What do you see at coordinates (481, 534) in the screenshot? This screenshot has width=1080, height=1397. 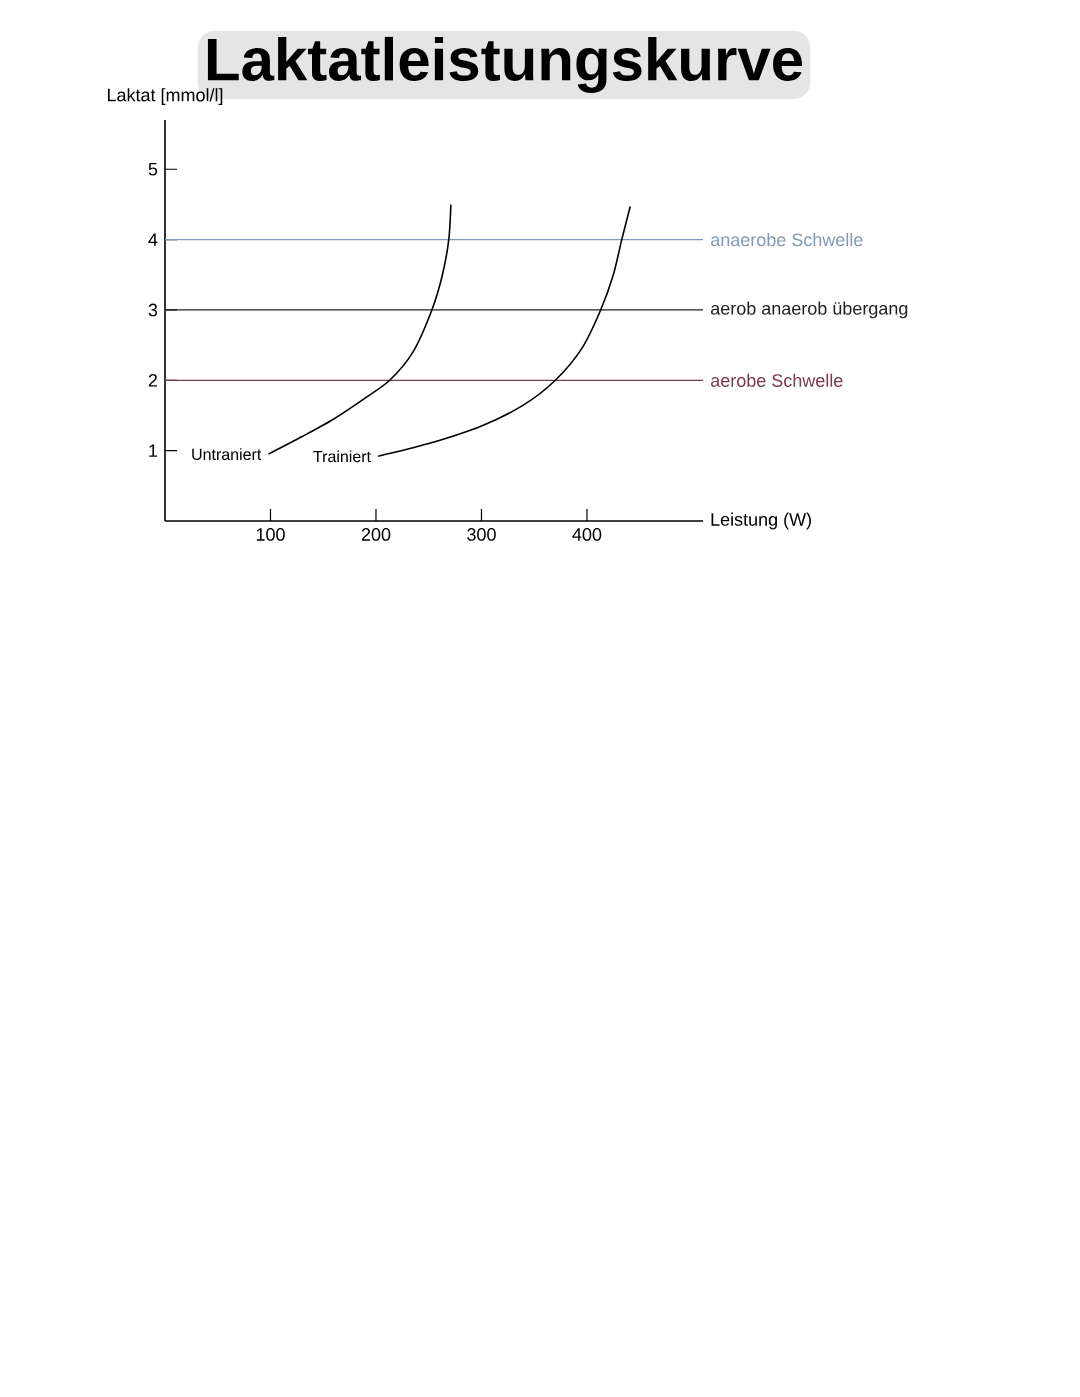 I see `x-tick-label: 300` at bounding box center [481, 534].